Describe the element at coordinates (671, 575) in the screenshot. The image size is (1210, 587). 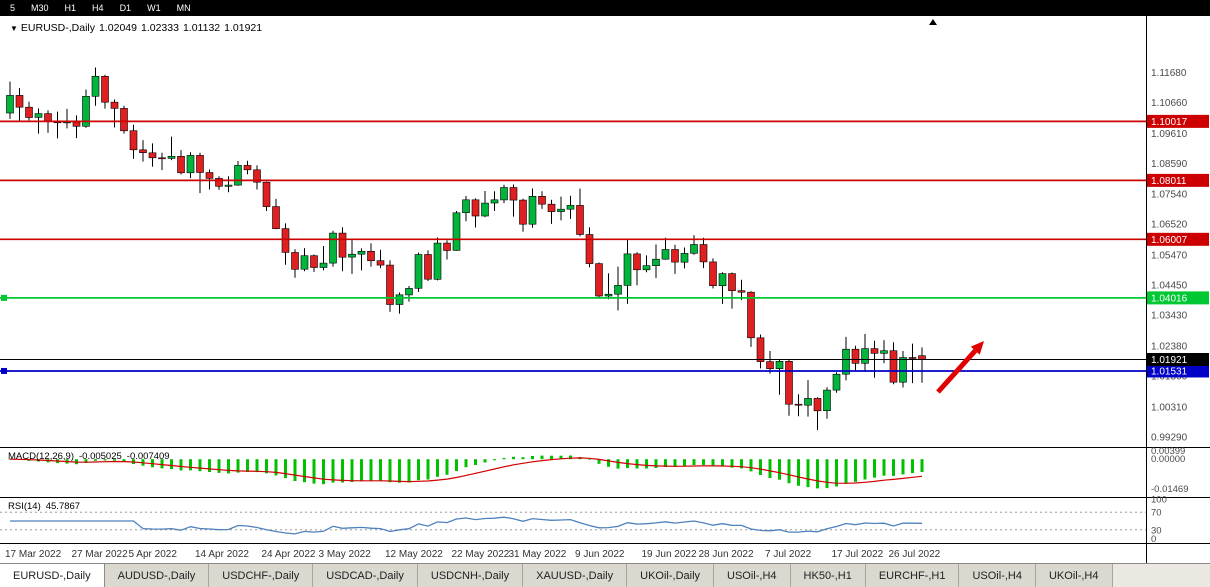
I see `symbol-tab-ukoil-daily: UKOil-,Daily` at that location.